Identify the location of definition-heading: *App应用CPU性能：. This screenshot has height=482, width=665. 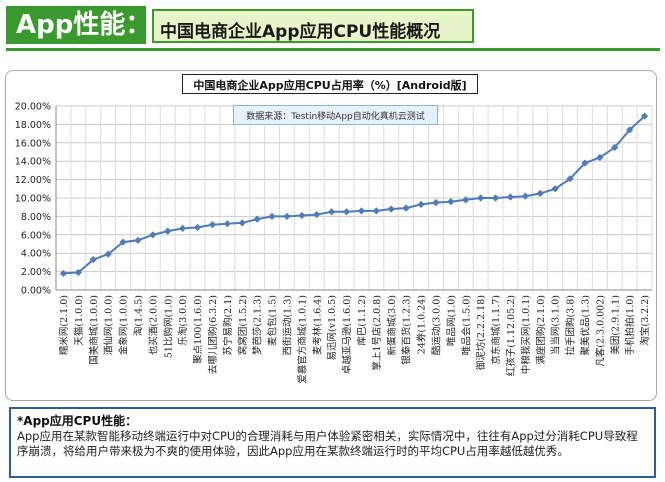
(77, 421).